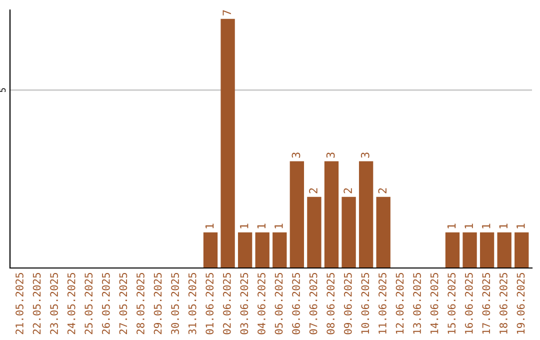  I want to click on x-tick-label: 07.06.2025, so click(313, 303).